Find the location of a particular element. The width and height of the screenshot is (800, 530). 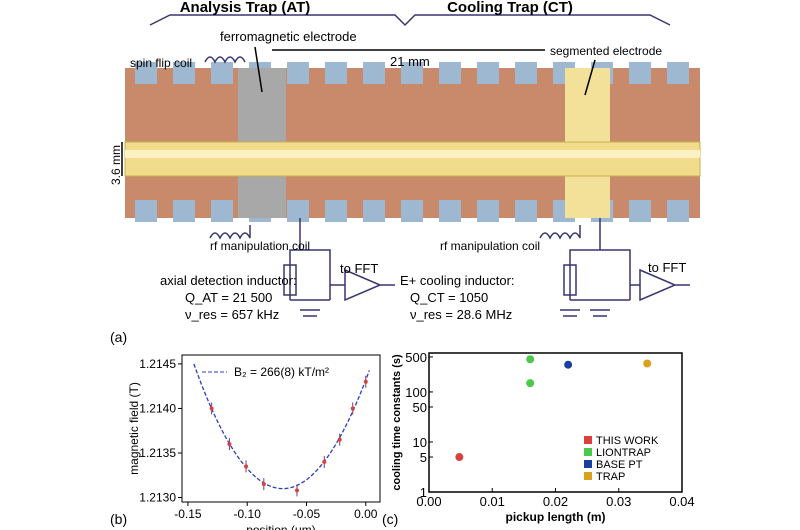

legend-label: THIS WORK is located at coordinates (627, 441).